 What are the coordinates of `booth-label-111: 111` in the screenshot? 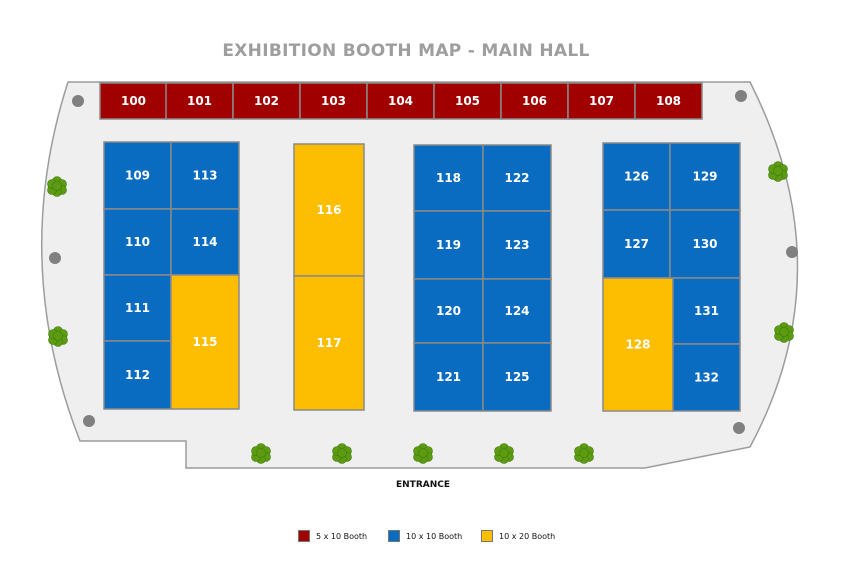 It's located at (137, 308).